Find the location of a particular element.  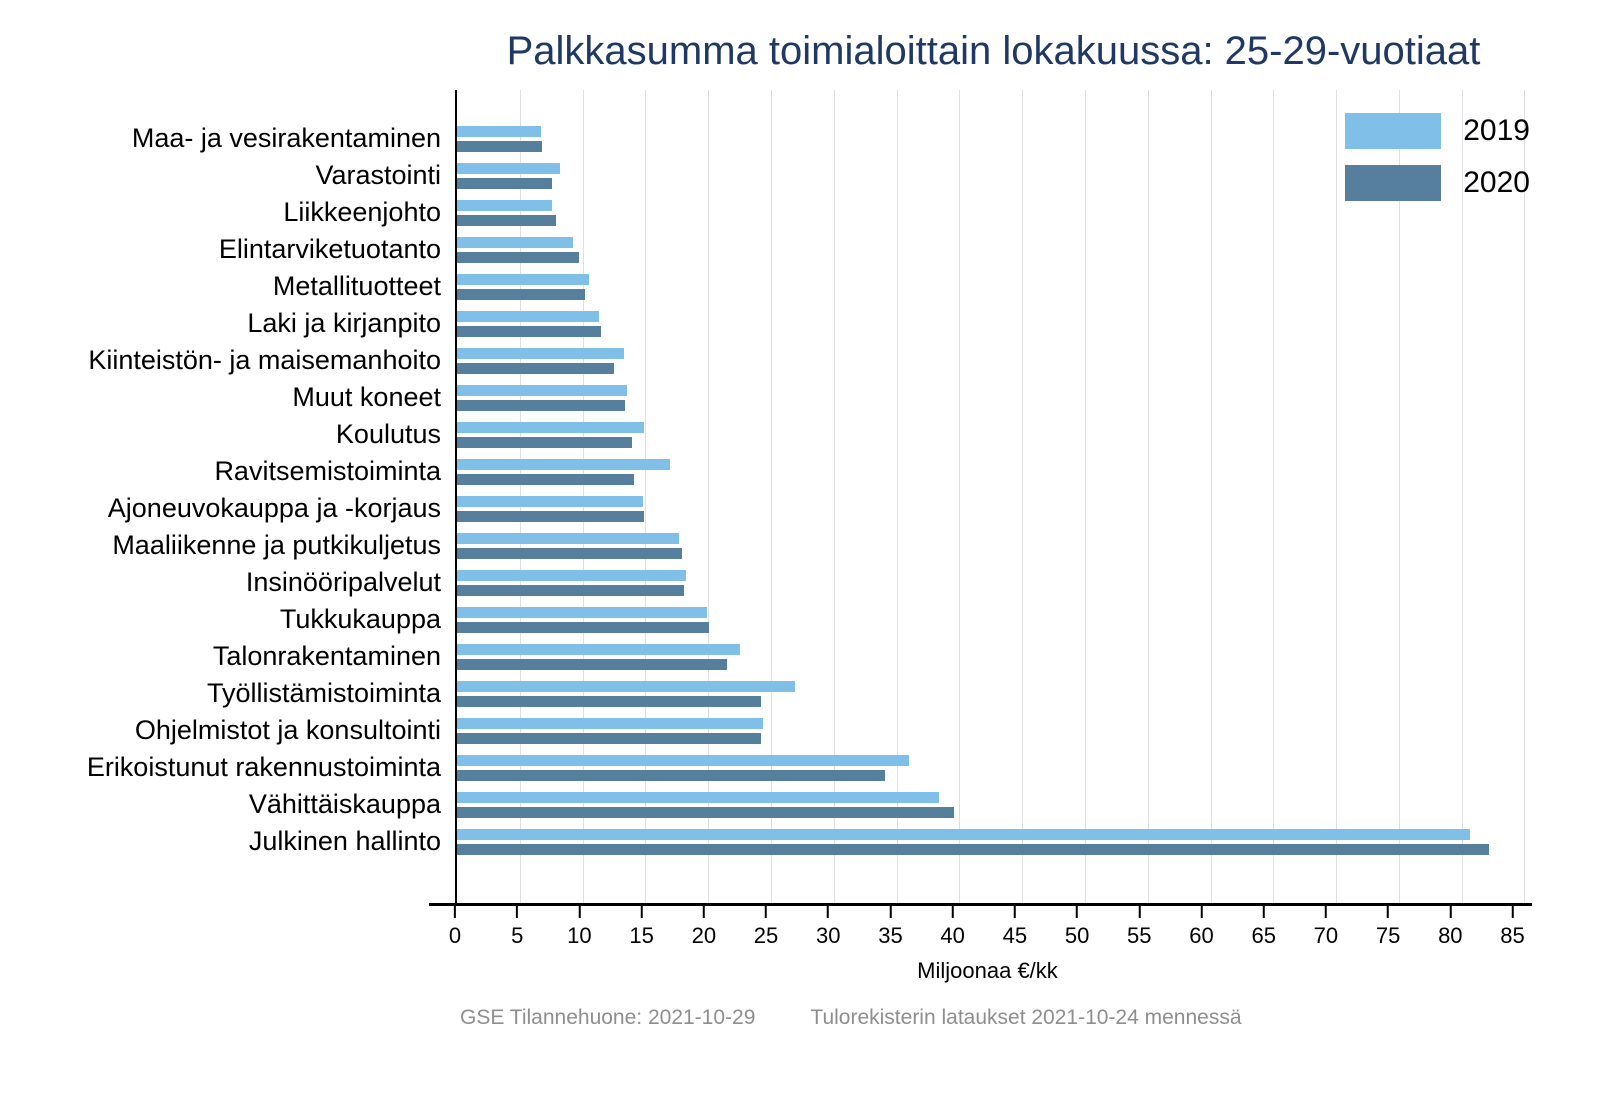

category-label: Työllistämistoiminta is located at coordinates (323, 693).